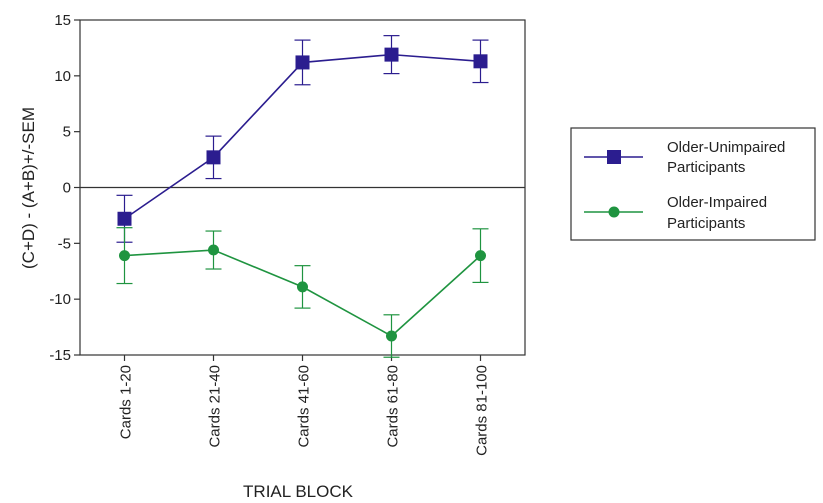 This screenshot has width=823, height=503. I want to click on x-tick-label: Cards 1-20, so click(126, 402).